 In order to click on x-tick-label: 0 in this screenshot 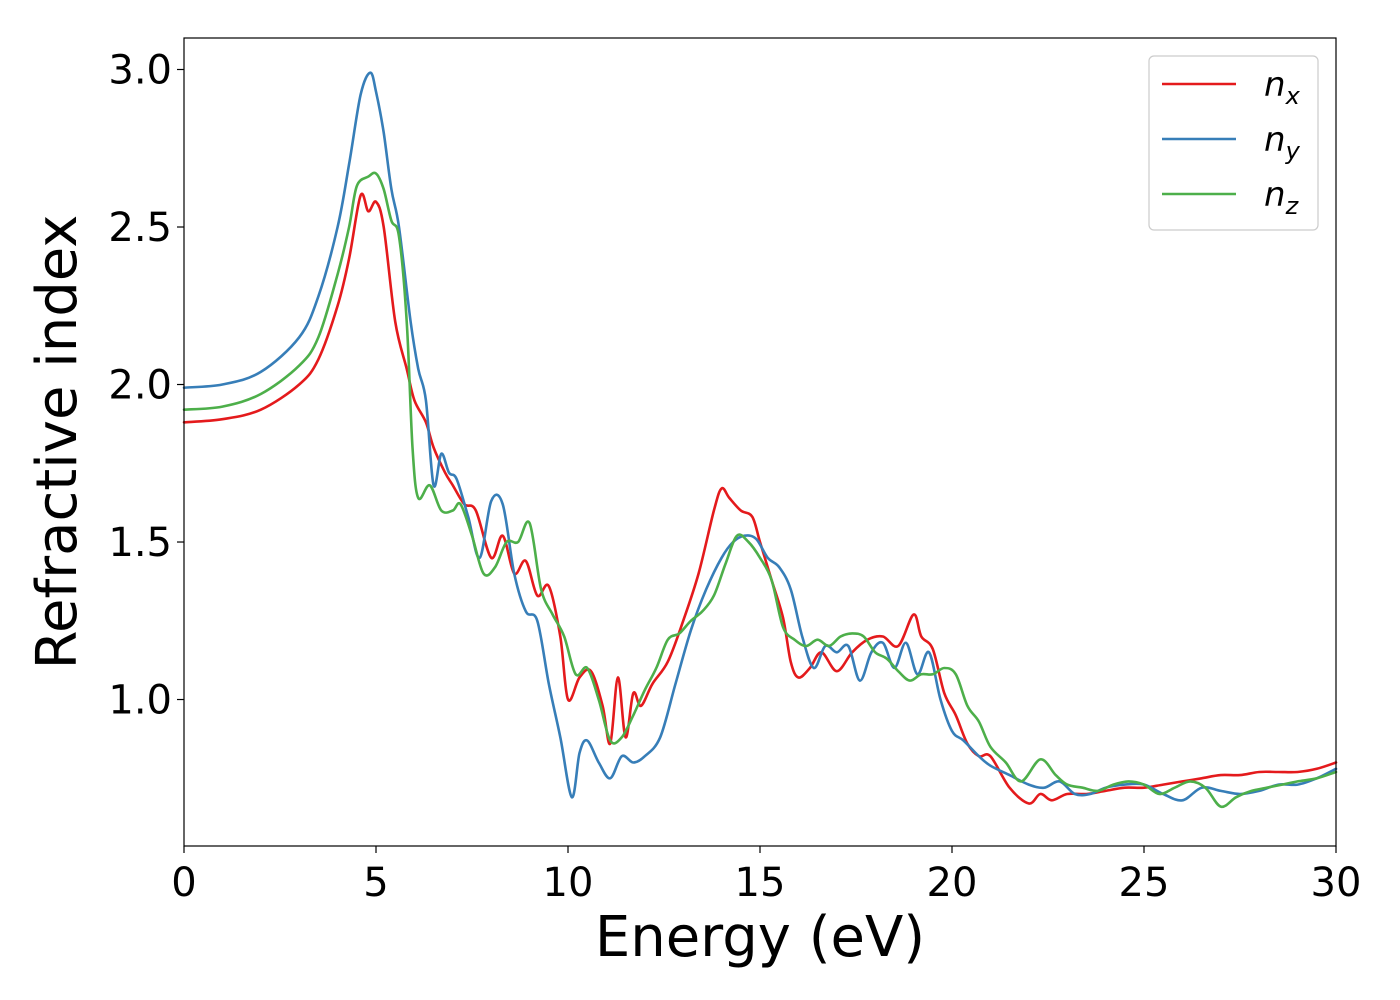, I will do `click(183, 883)`.